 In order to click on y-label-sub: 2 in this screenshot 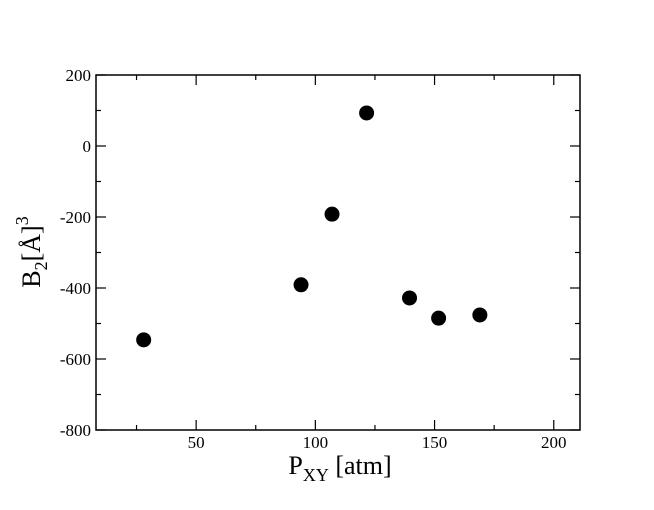, I will do `click(41, 265)`.